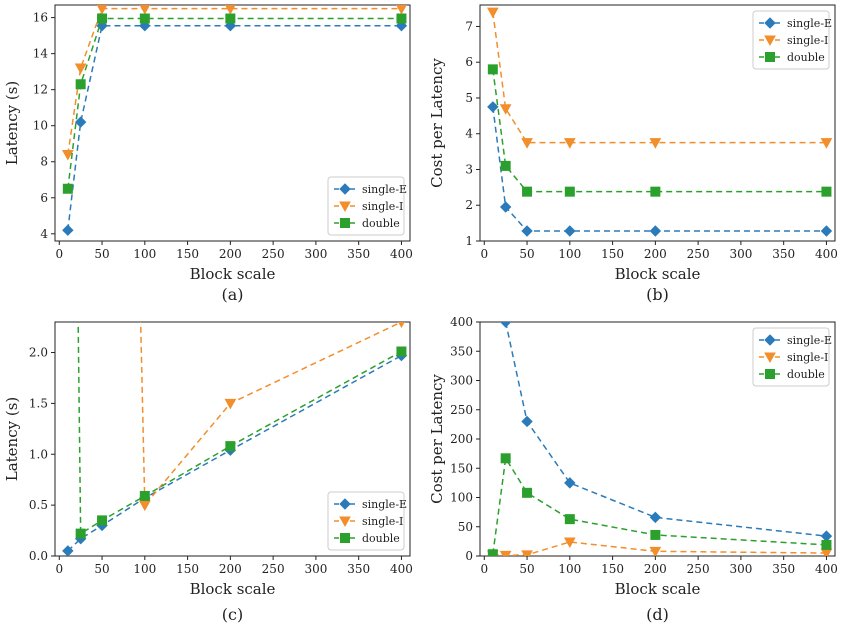 The width and height of the screenshot is (850, 629). Describe the element at coordinates (38, 353) in the screenshot. I see `y-tick-label: 2.0` at that location.